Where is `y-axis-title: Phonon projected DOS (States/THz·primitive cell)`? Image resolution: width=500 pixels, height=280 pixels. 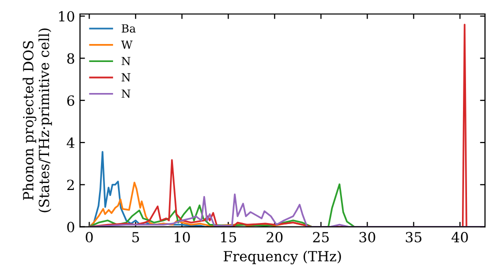
y-axis-title: Phonon projected DOS (States/THz·primitive cell) is located at coordinates (37, 120).